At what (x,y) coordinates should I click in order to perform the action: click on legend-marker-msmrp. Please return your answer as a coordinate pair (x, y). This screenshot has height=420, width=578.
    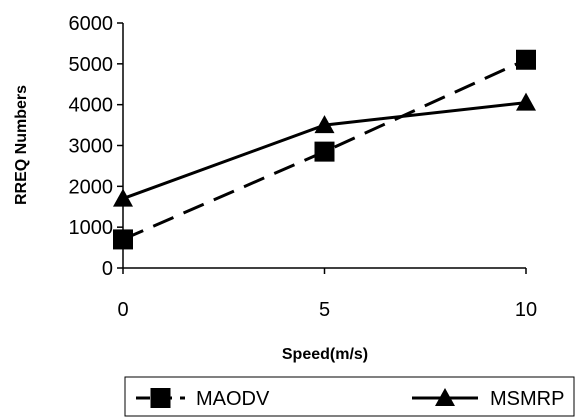
    Looking at the image, I should click on (445, 397).